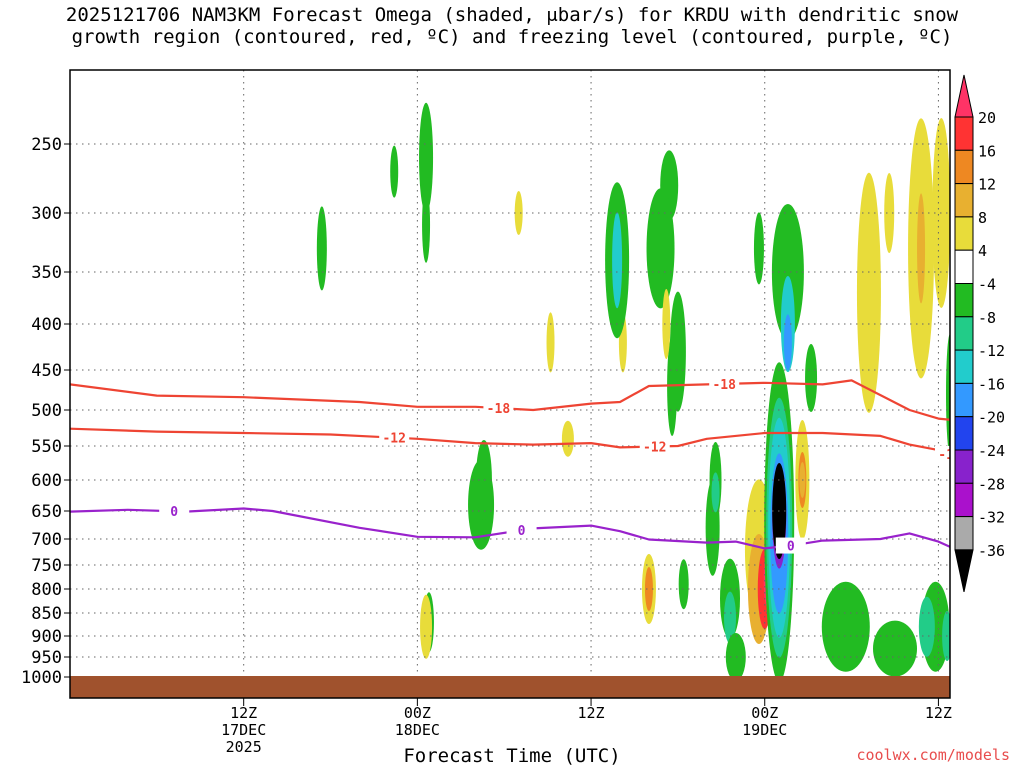 The height and width of the screenshot is (768, 1024). I want to click on x-tick-label: 17DEC, so click(243, 730).